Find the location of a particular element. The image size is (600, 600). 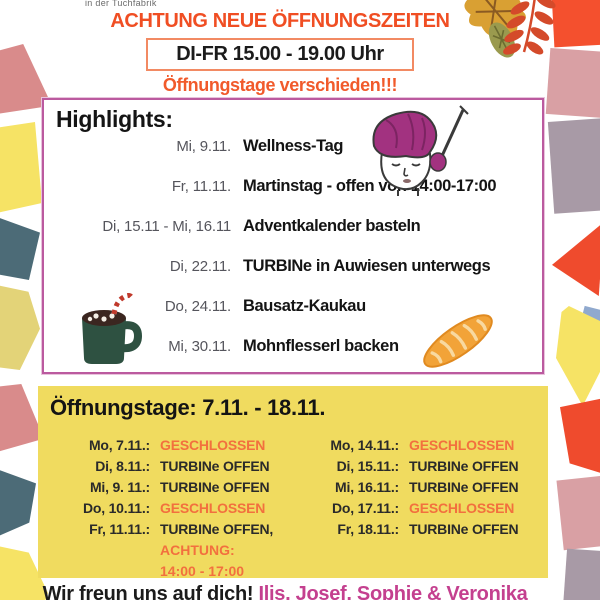

highlight-event: Martinstag - offen von 14:00-17:00 is located at coordinates (370, 186).